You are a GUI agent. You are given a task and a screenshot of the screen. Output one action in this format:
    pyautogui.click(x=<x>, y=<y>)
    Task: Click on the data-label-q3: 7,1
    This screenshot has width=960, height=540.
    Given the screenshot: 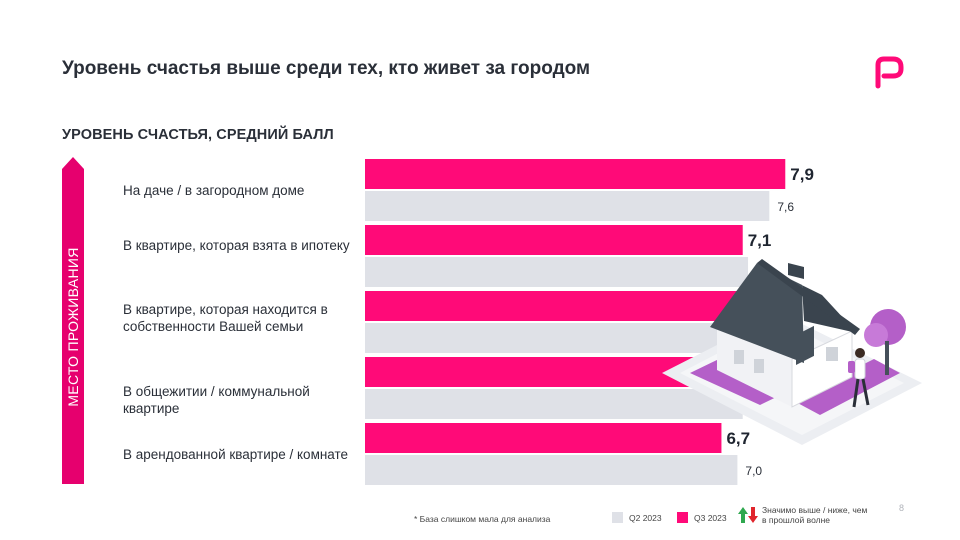 What is the action you would take?
    pyautogui.click(x=760, y=240)
    